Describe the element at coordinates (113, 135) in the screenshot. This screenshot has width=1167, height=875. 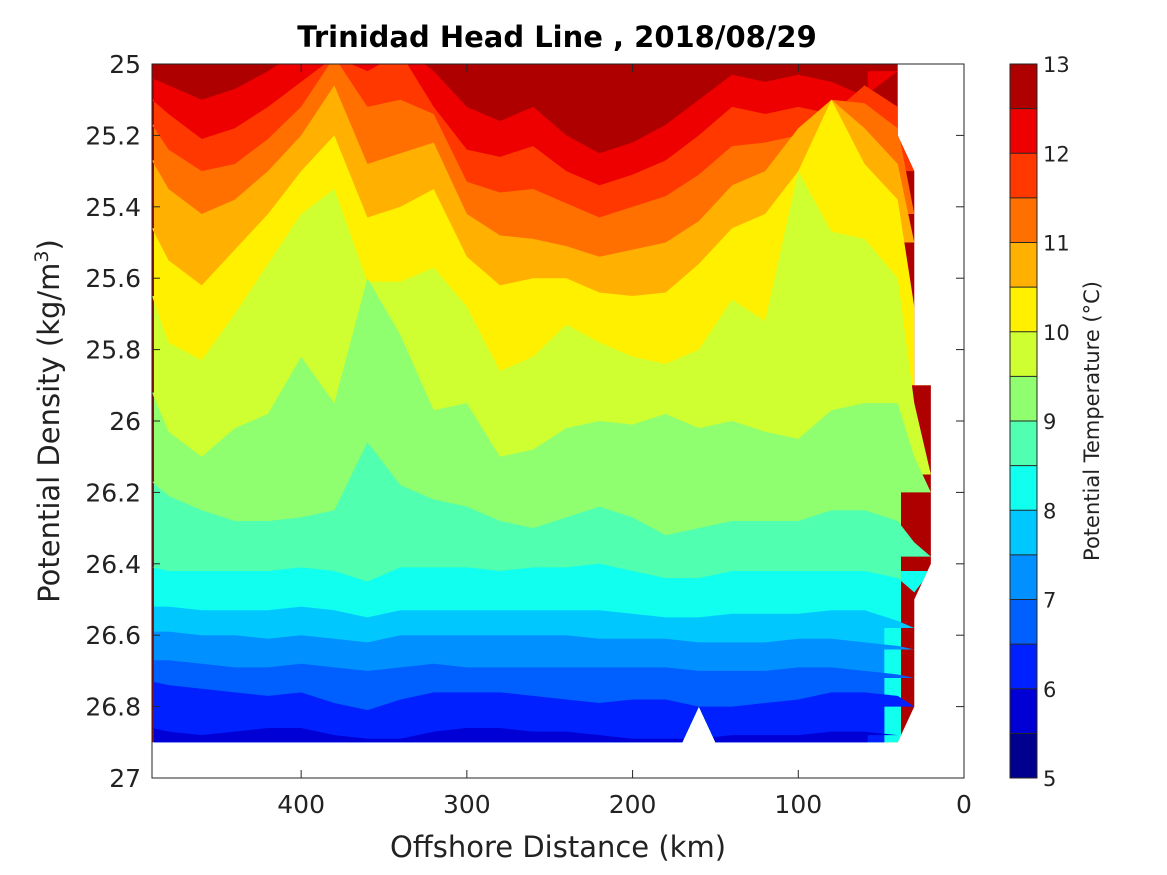
I see `y-tick-label: 25.2` at that location.